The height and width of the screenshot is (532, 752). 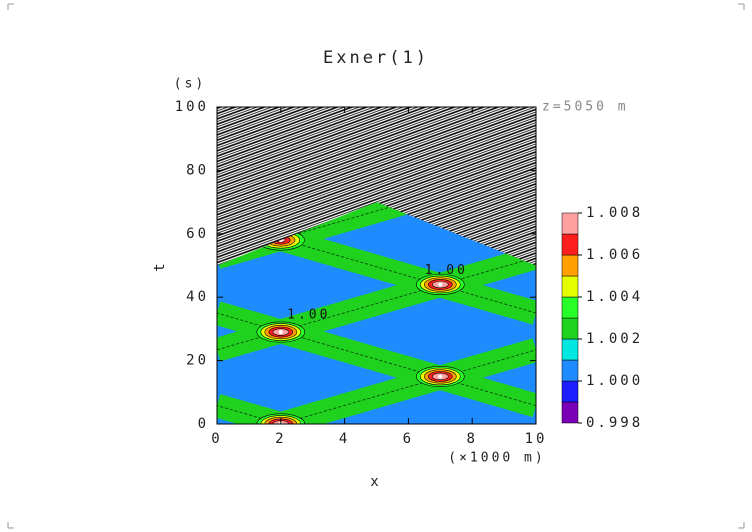 I want to click on x-unit: (×1000 m), so click(x=496, y=458).